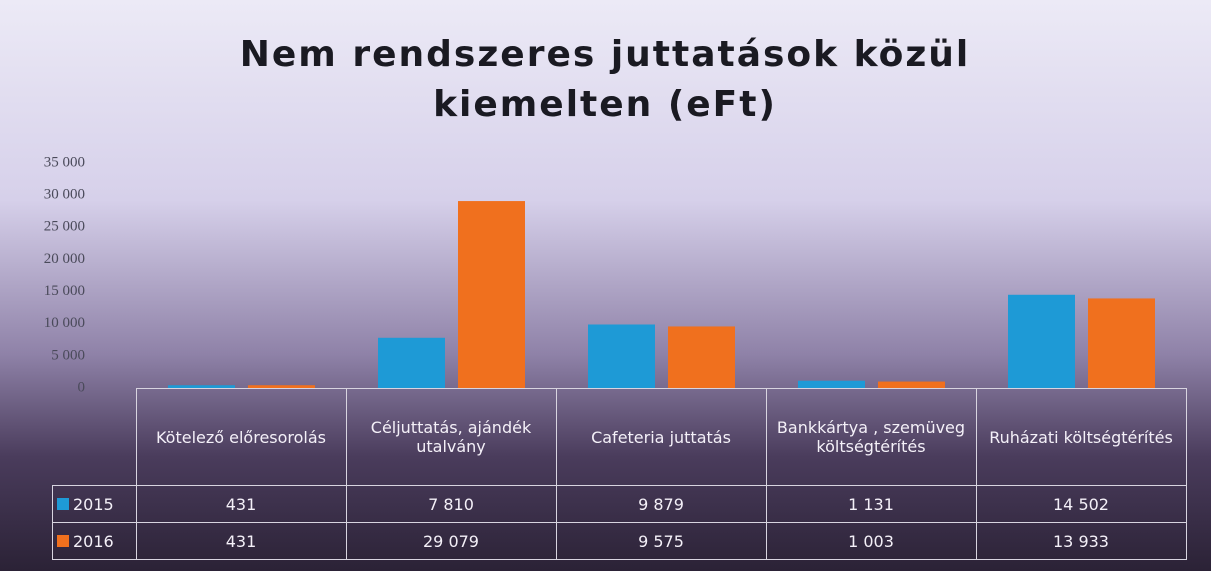 The width and height of the screenshot is (1211, 571). Describe the element at coordinates (661, 437) in the screenshot. I see `category-label: Cafeteria juttatás` at that location.